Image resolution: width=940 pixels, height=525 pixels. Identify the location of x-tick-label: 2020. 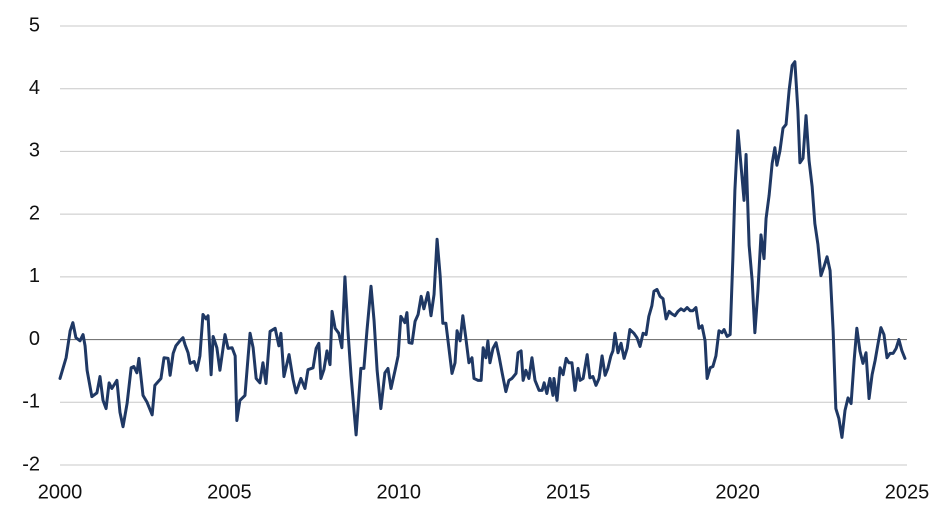
(737, 492).